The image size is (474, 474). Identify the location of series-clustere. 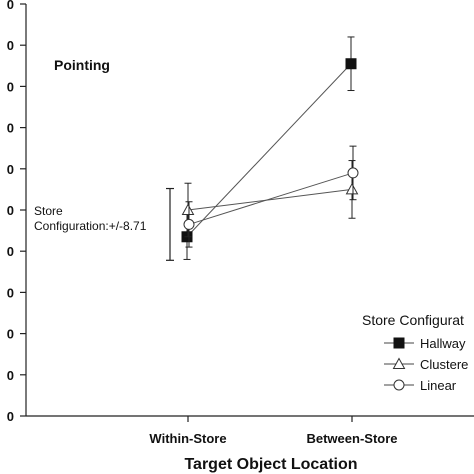
(270, 199).